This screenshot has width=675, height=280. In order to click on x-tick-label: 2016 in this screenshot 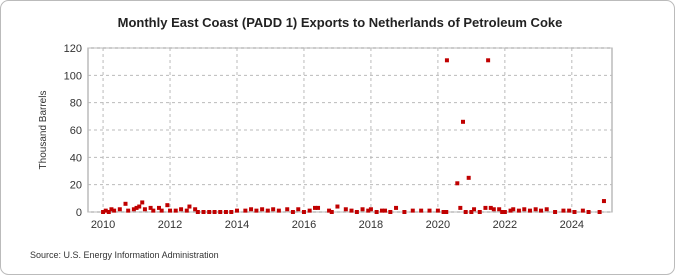, I will do `click(304, 225)`.